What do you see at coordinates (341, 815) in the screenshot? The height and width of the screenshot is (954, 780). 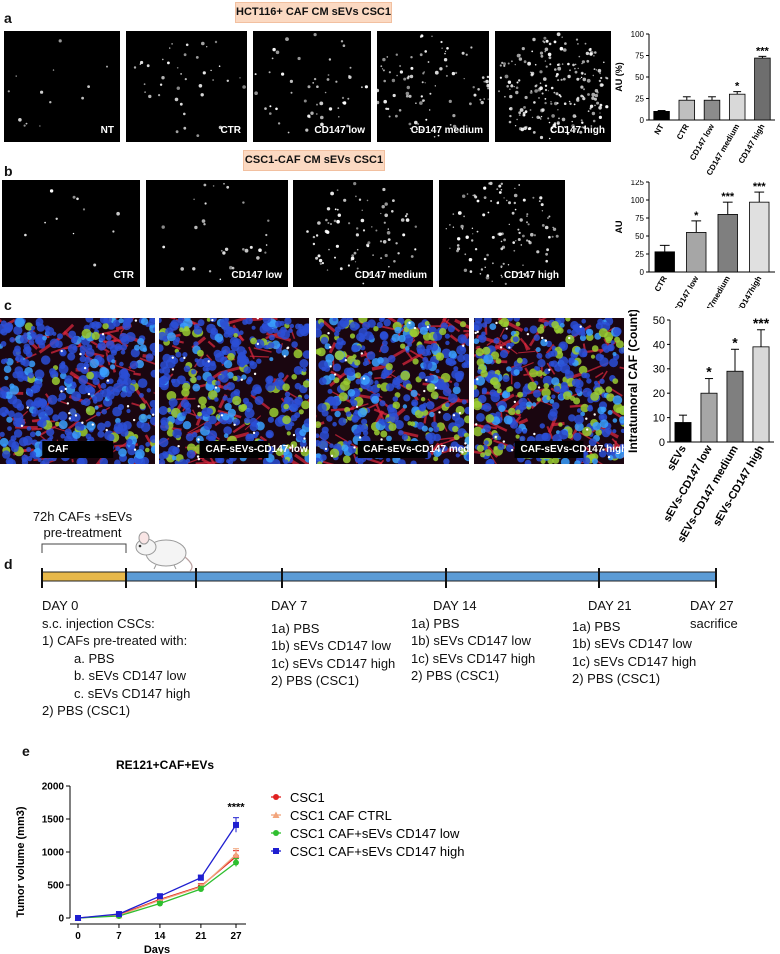 I see `legend-label: CSC1 CAF CTRL` at bounding box center [341, 815].